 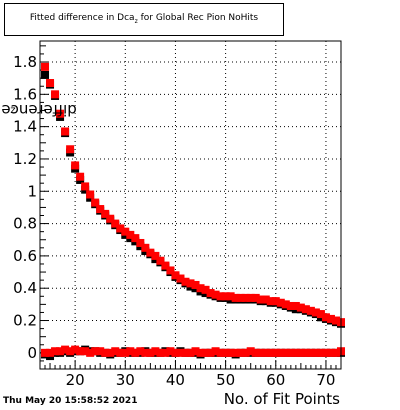 What do you see at coordinates (175, 380) in the screenshot?
I see `x-tick-label: 40` at bounding box center [175, 380].